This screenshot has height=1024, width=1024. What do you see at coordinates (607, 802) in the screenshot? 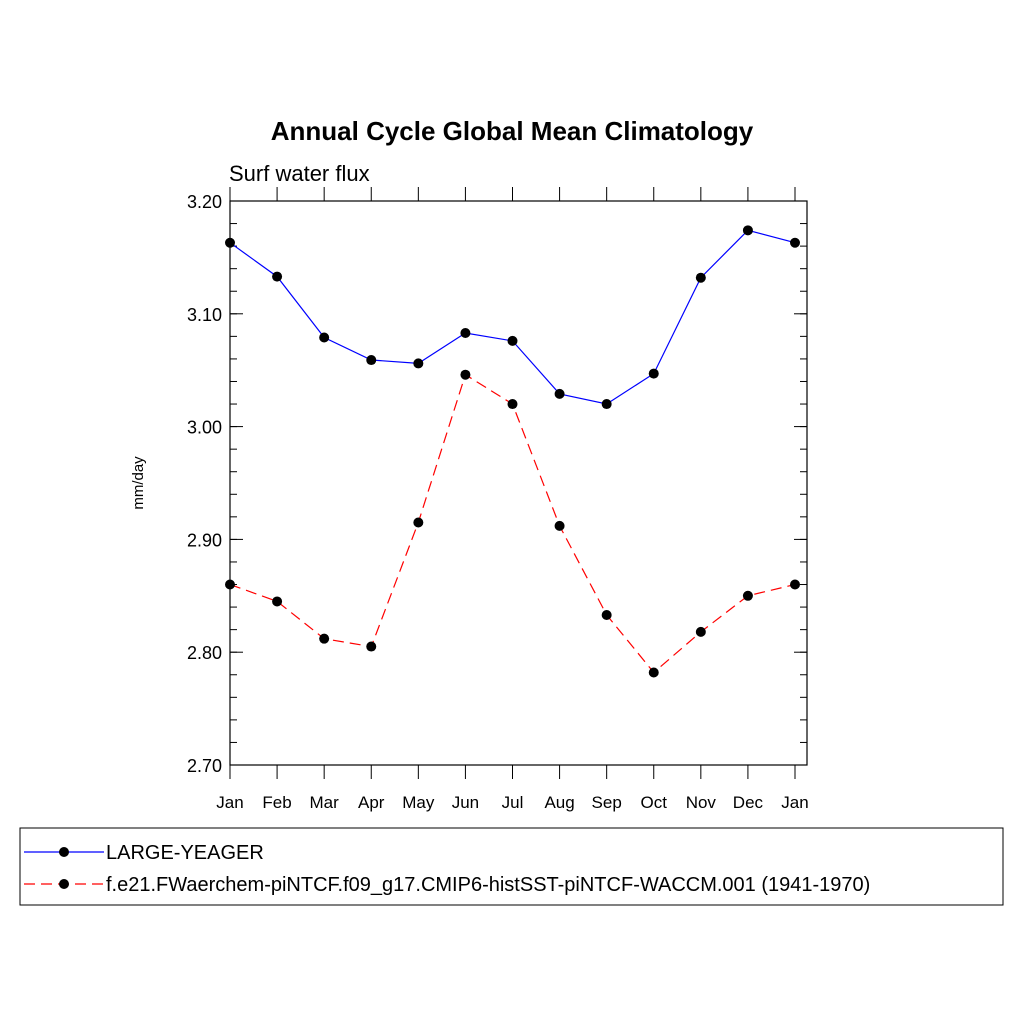
I see `x-tick-label: Sep` at bounding box center [607, 802].